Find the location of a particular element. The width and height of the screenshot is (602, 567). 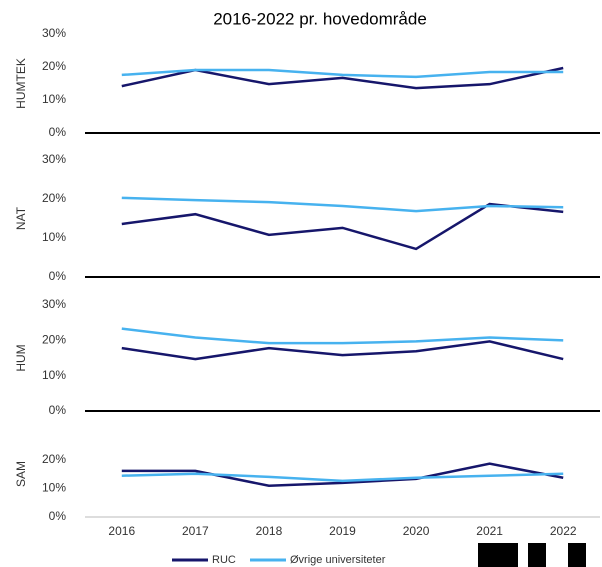

x-tick-label: 2022 is located at coordinates (563, 531).